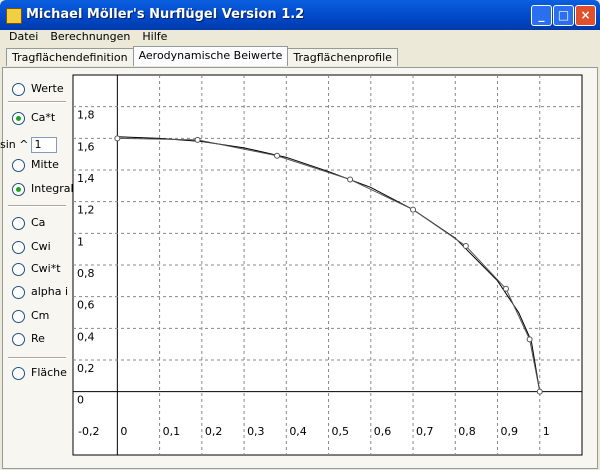  Describe the element at coordinates (210, 56) in the screenshot. I see `tab: Aerodynamische Beiwerte` at that location.